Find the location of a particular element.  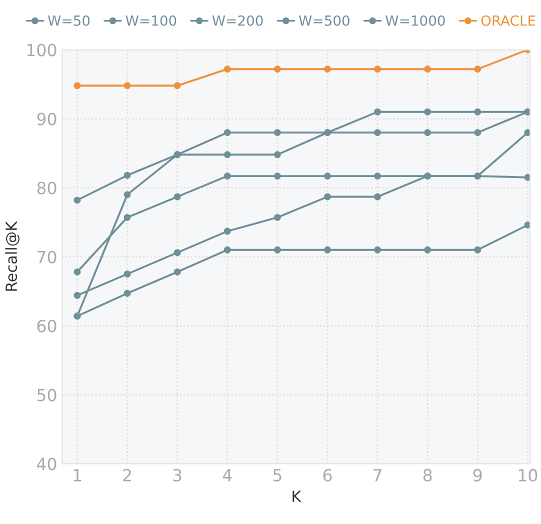

y-tick-label: 70 is located at coordinates (47, 257).